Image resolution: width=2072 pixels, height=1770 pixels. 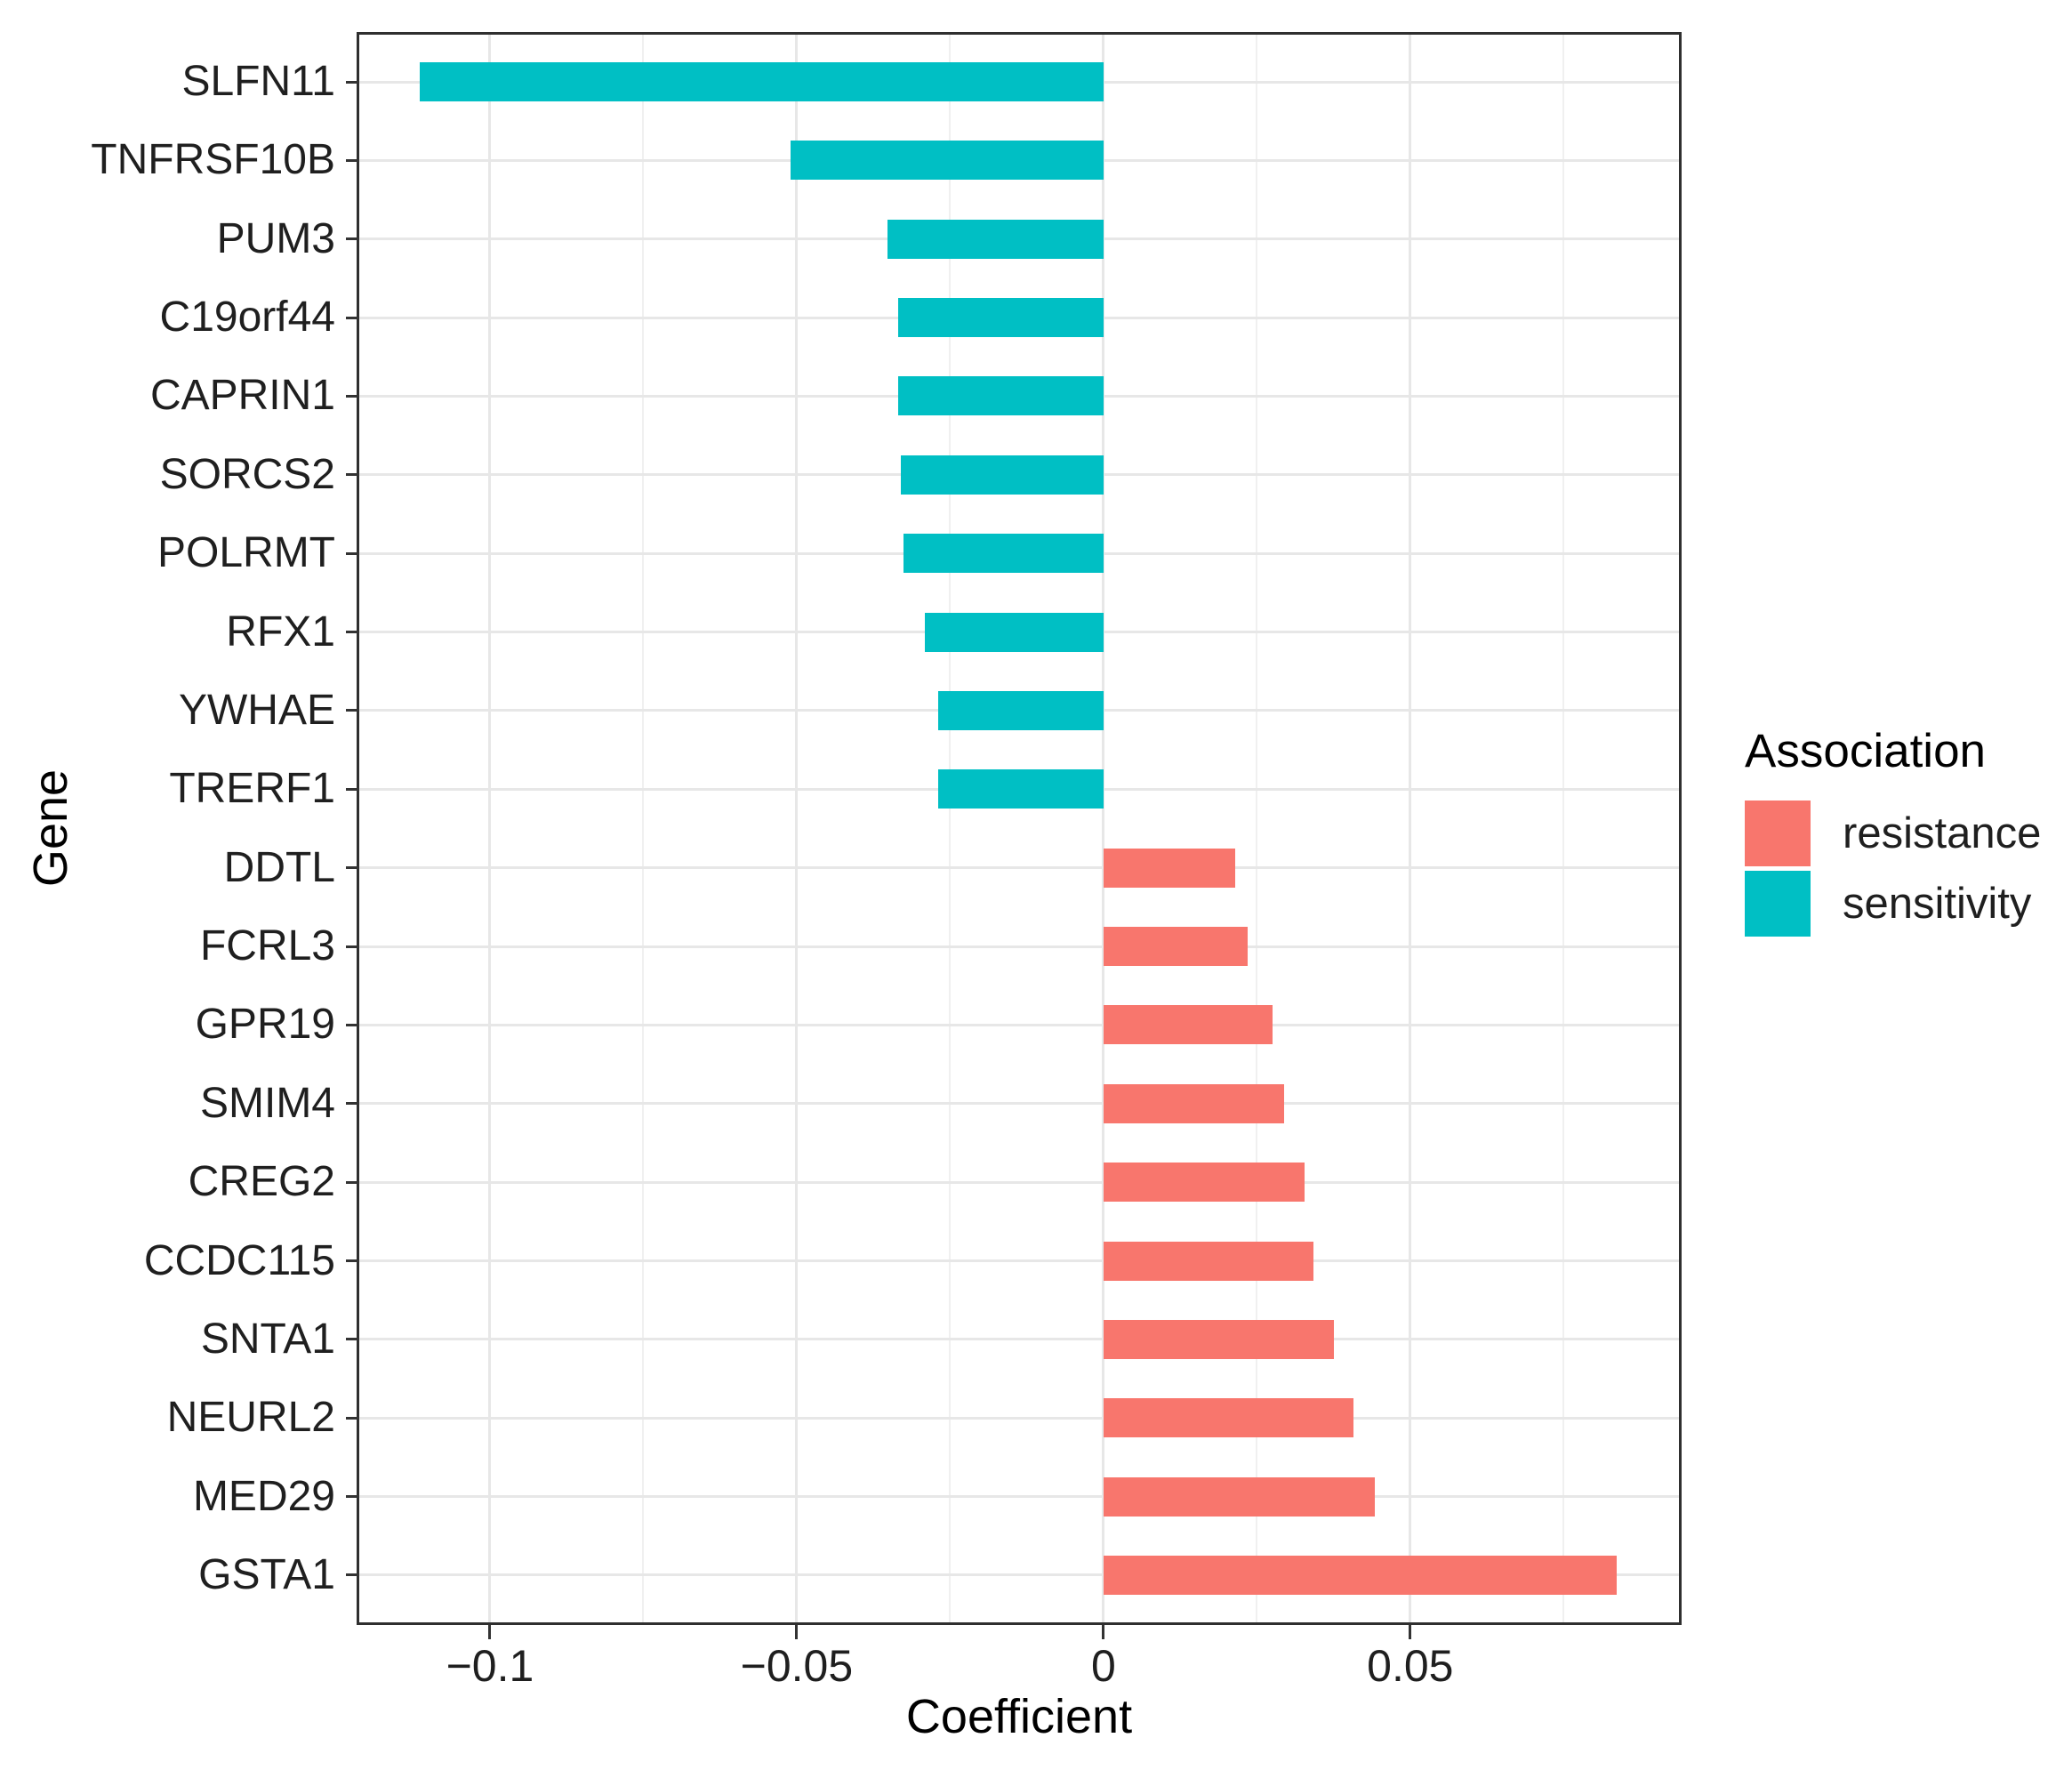 What do you see at coordinates (490, 1666) in the screenshot?
I see `x-axis-tick-label: −0.1` at bounding box center [490, 1666].